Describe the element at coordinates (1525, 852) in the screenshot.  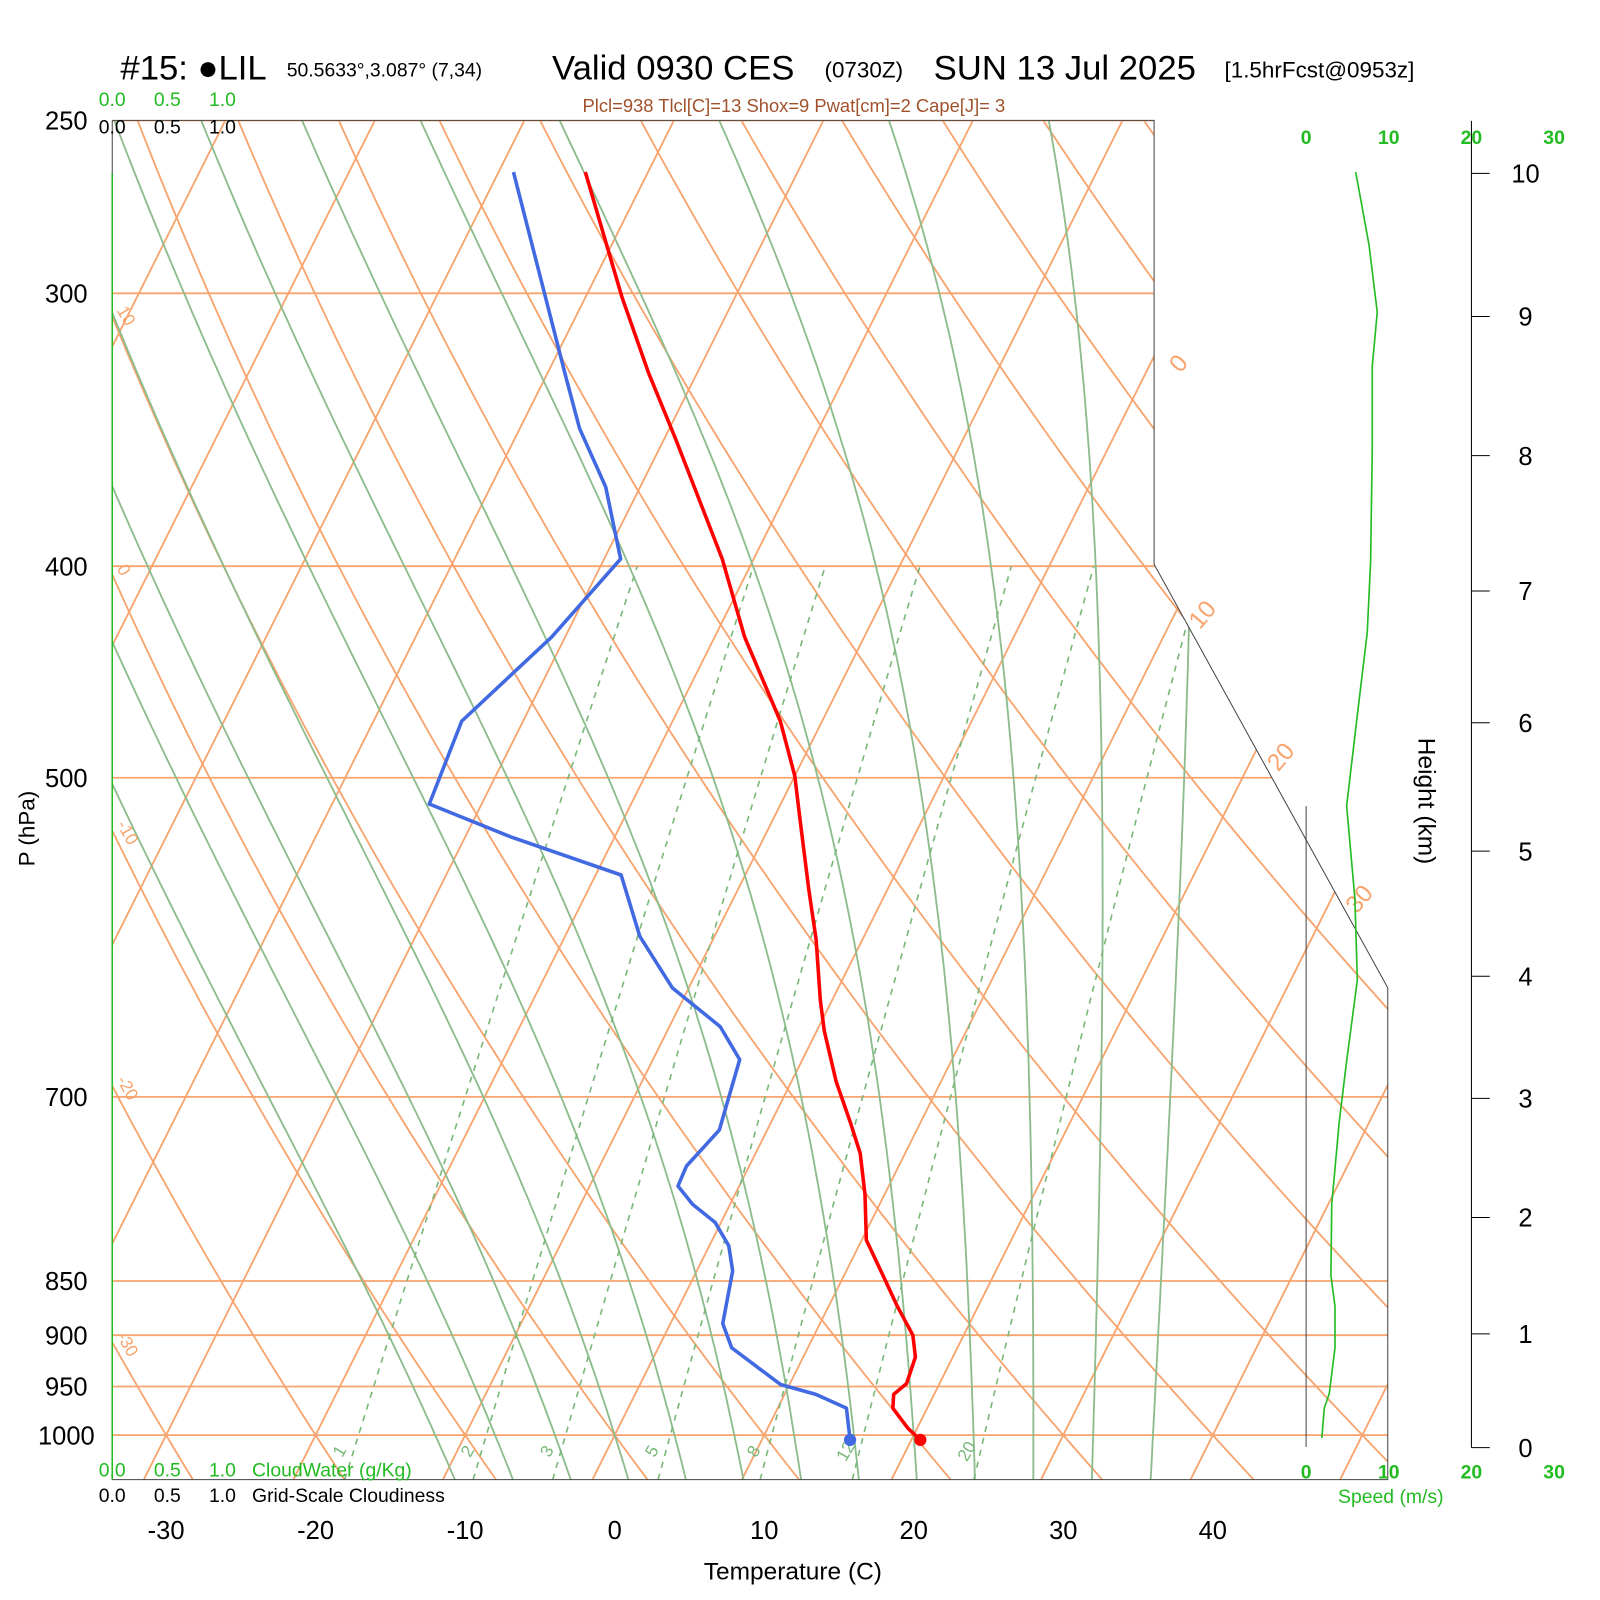
I see `y2-tick-label: 5` at that location.